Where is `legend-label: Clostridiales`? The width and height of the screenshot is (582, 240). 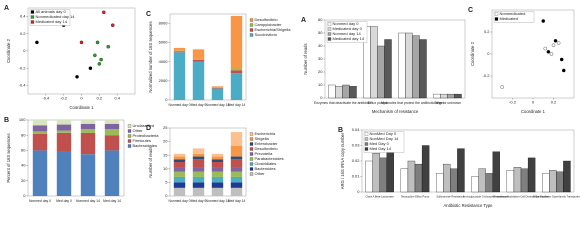 legend-label: Clostridiales is located at coordinates (266, 163).